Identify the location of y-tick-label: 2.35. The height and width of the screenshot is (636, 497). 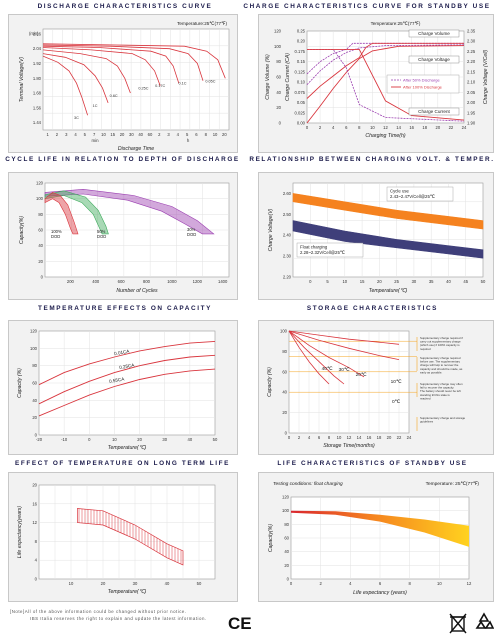
(471, 31).